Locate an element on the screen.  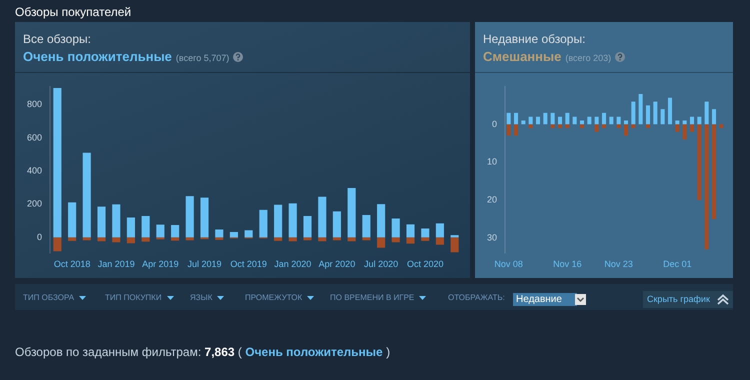
text: (всего 5,707) is located at coordinates (203, 58).